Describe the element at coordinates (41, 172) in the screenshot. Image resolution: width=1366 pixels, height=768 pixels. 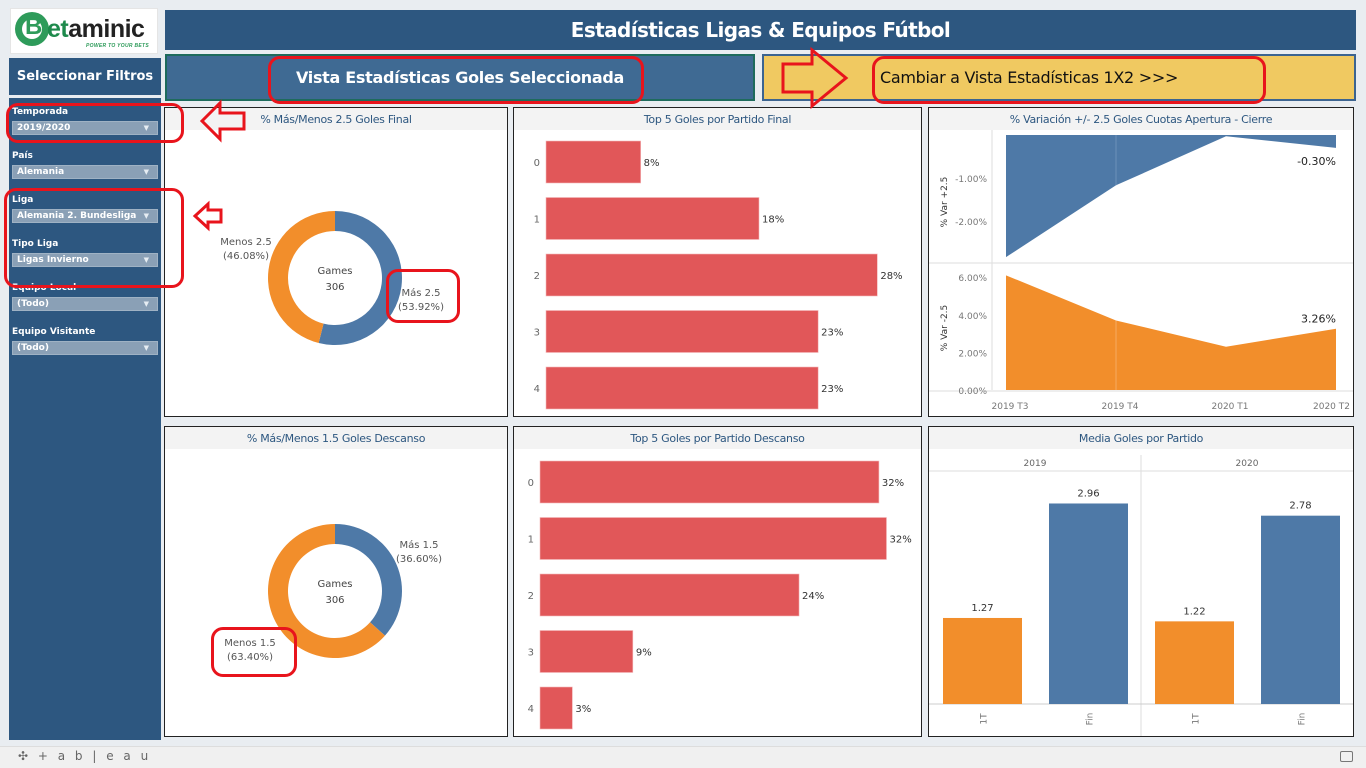
I see `filter-value: Alemania` at that location.